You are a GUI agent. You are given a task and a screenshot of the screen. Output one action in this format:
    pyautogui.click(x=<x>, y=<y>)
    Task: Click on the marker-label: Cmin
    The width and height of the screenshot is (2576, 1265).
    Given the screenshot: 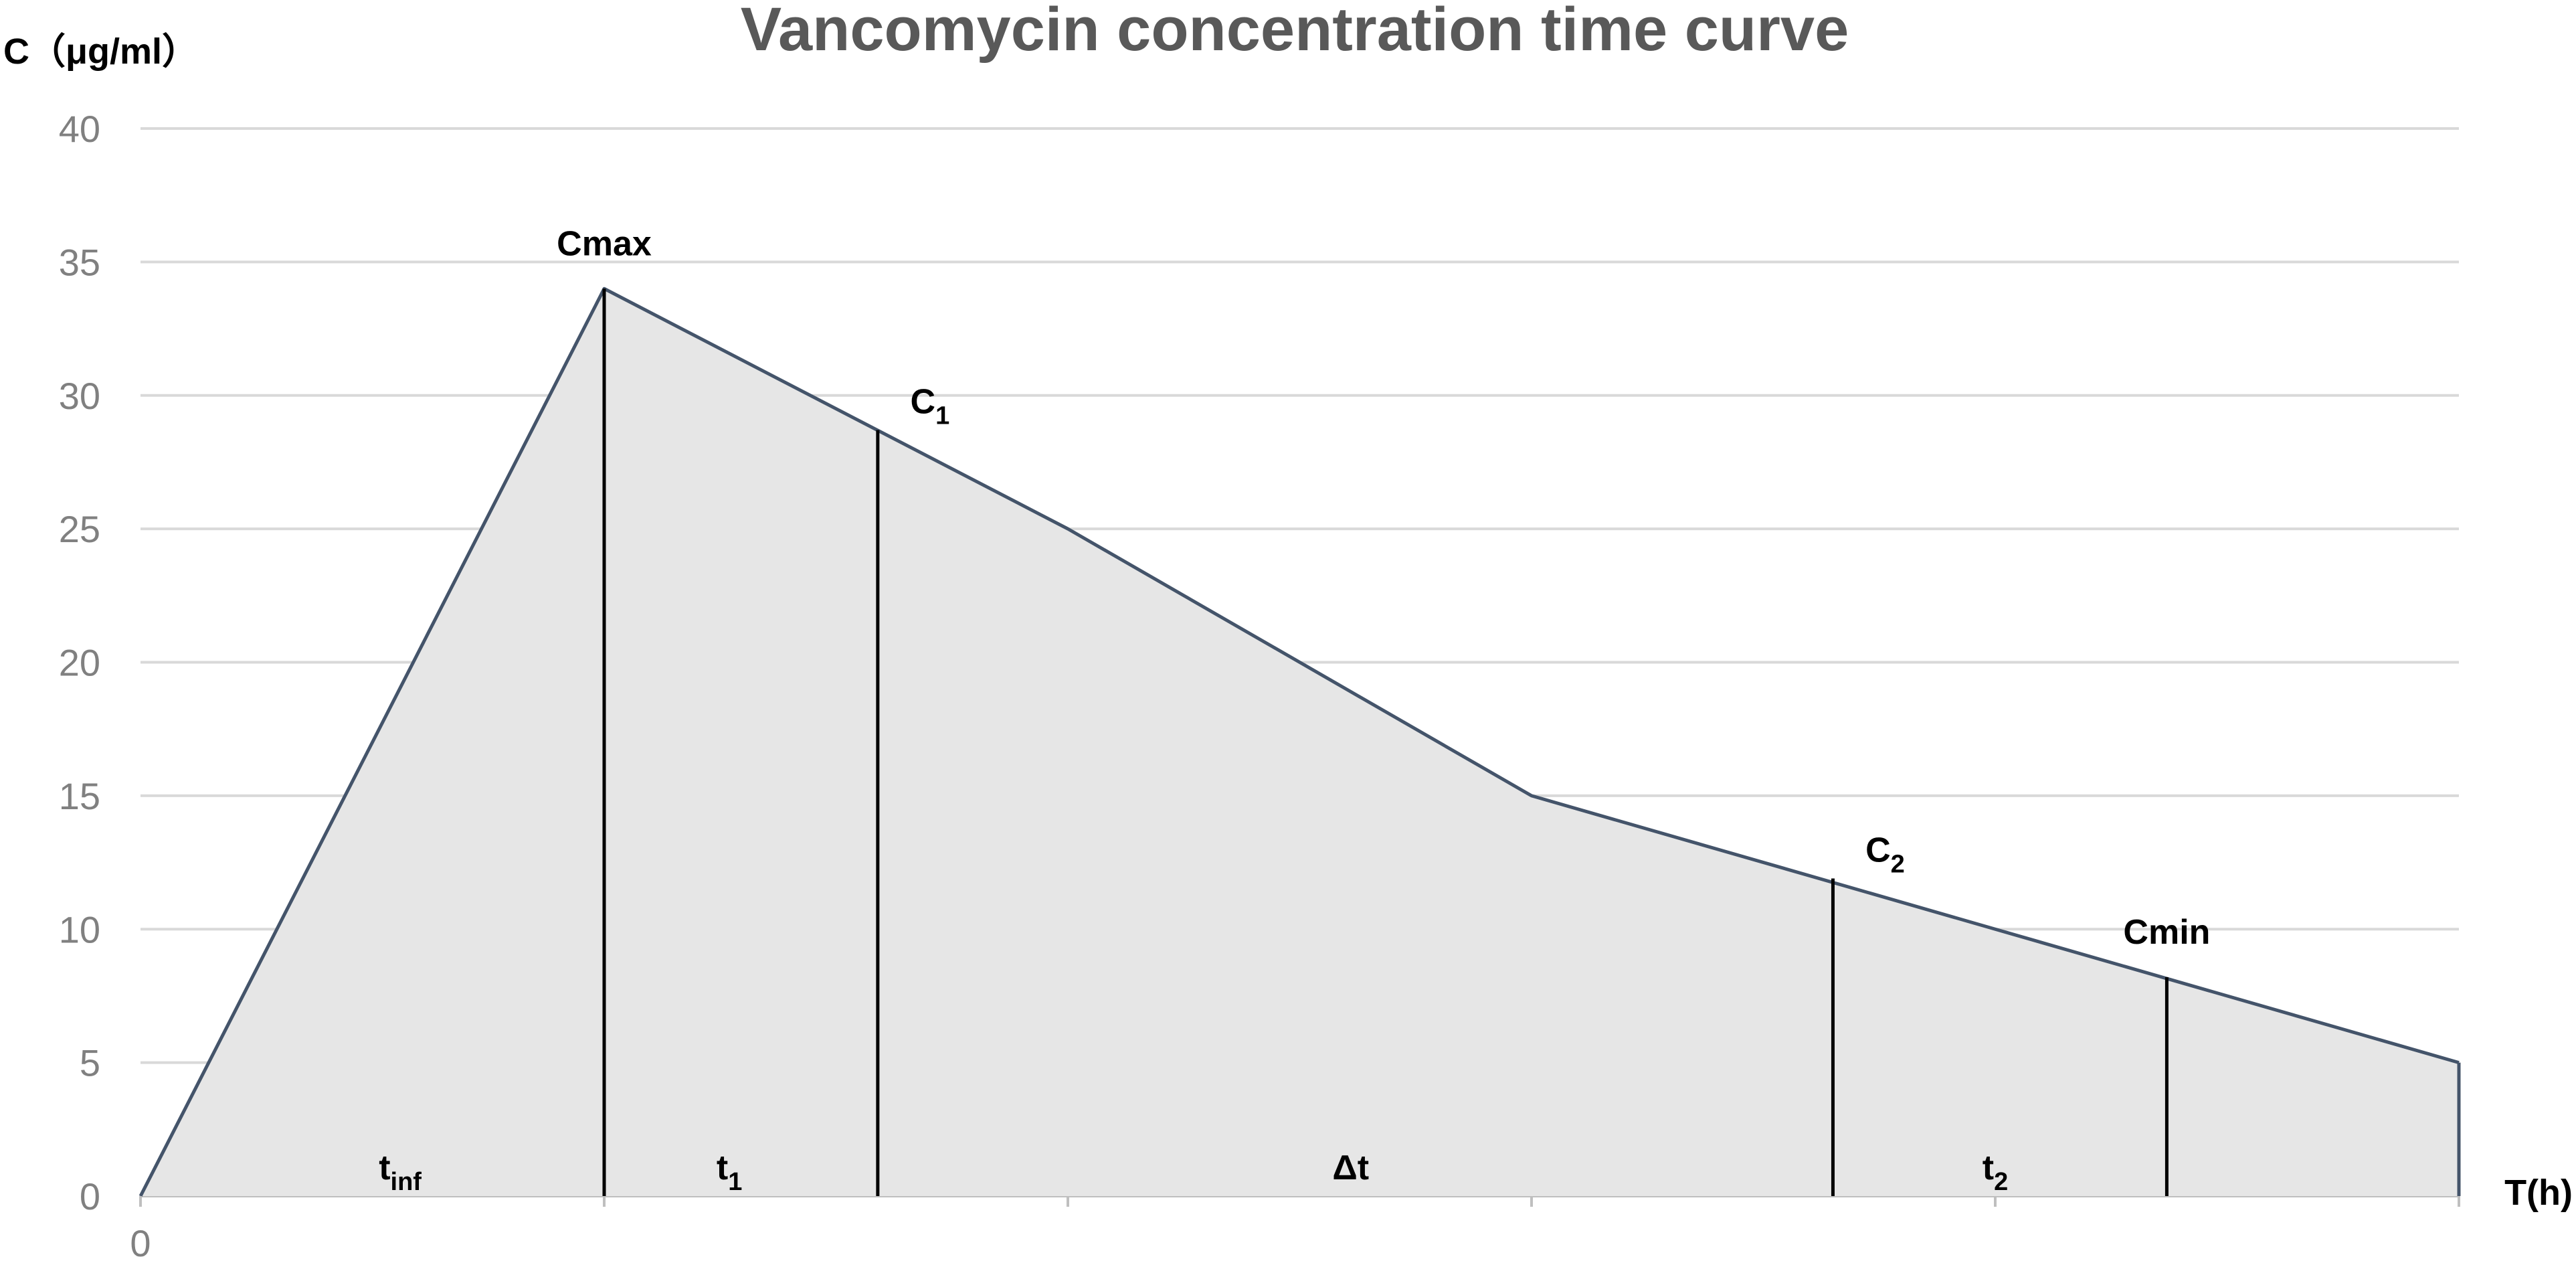 What is the action you would take?
    pyautogui.click(x=2166, y=932)
    